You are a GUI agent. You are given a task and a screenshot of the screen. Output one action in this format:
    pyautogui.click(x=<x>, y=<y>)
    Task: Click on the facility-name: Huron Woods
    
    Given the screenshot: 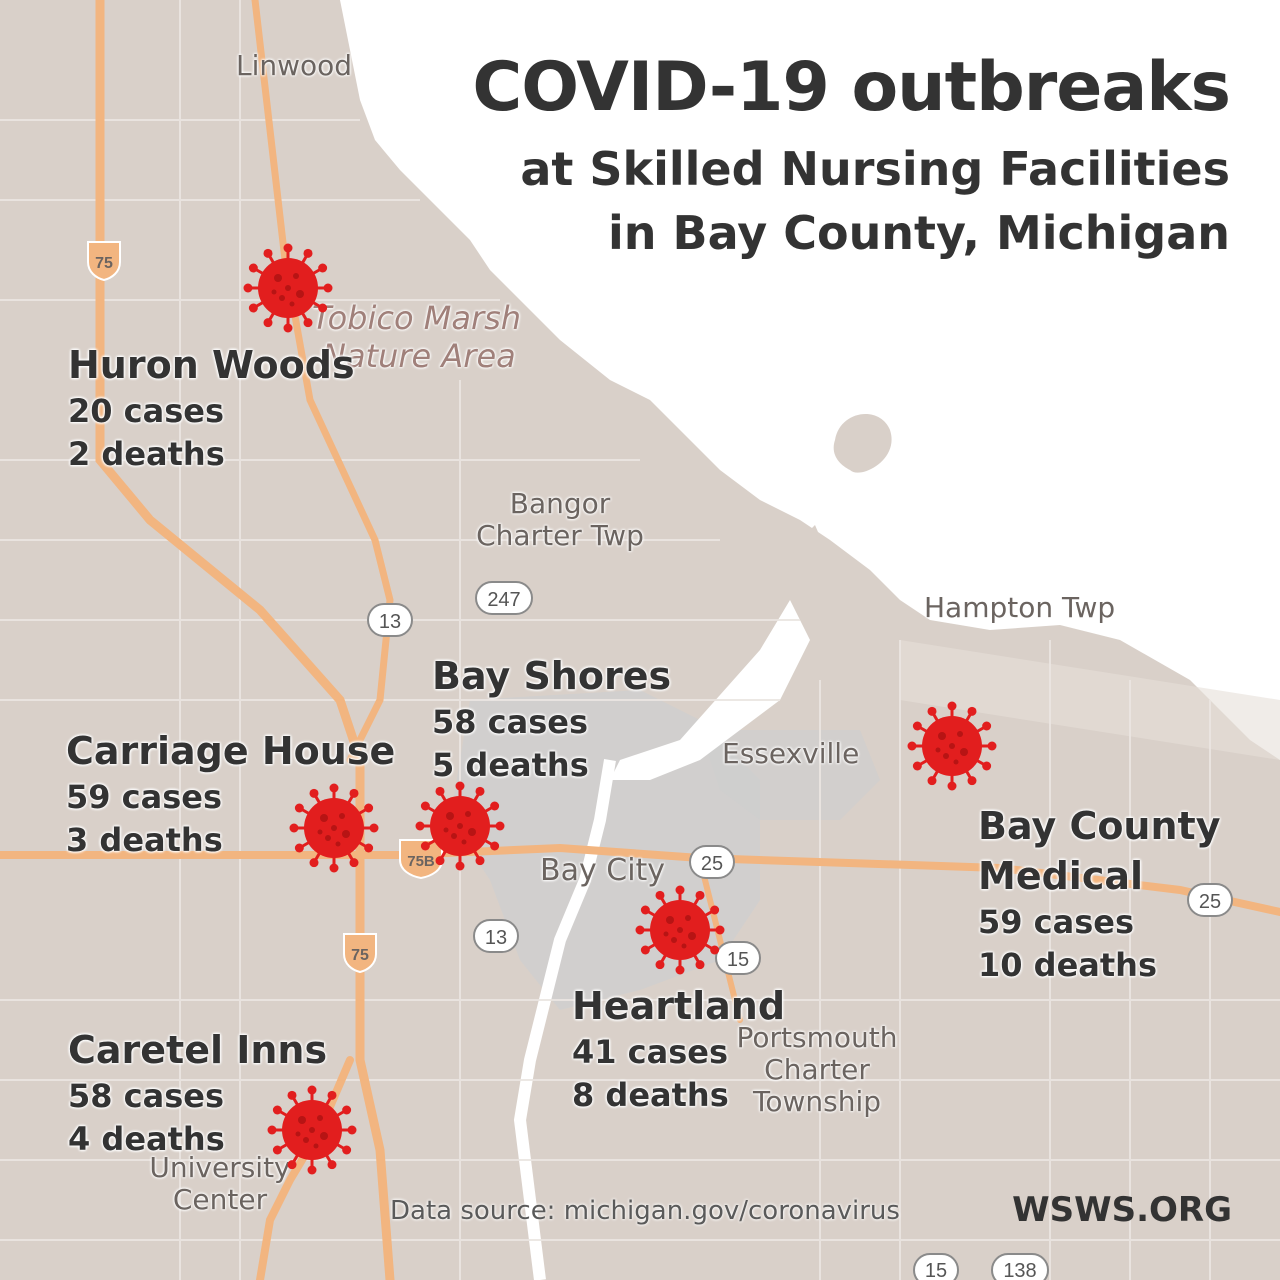 What is the action you would take?
    pyautogui.click(x=211, y=365)
    